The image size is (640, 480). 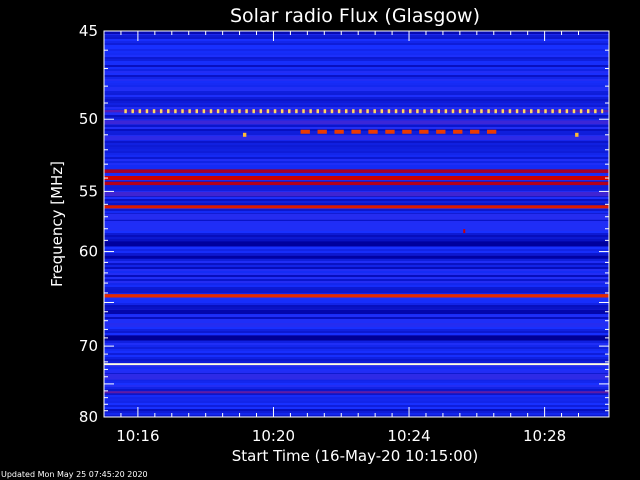 I want to click on x-tick-label: 10:28, so click(x=544, y=436).